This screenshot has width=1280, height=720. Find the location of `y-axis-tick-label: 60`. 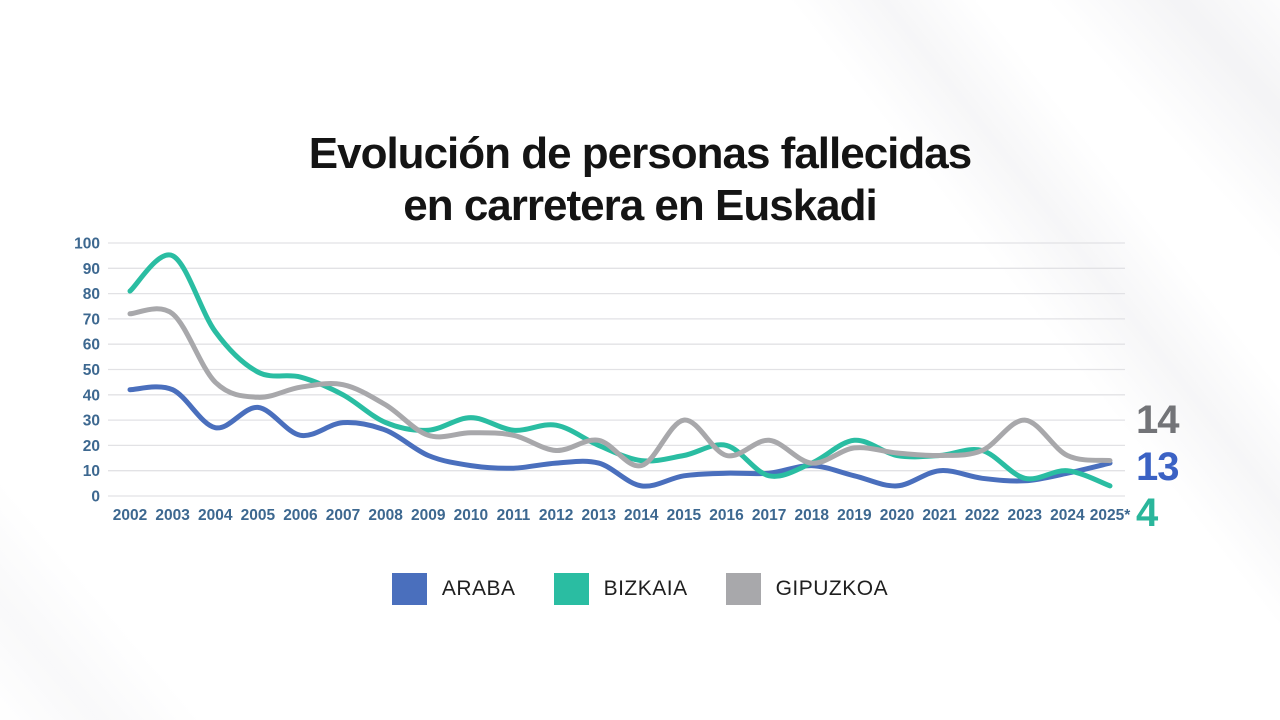

y-axis-tick-label: 60 is located at coordinates (91, 345).